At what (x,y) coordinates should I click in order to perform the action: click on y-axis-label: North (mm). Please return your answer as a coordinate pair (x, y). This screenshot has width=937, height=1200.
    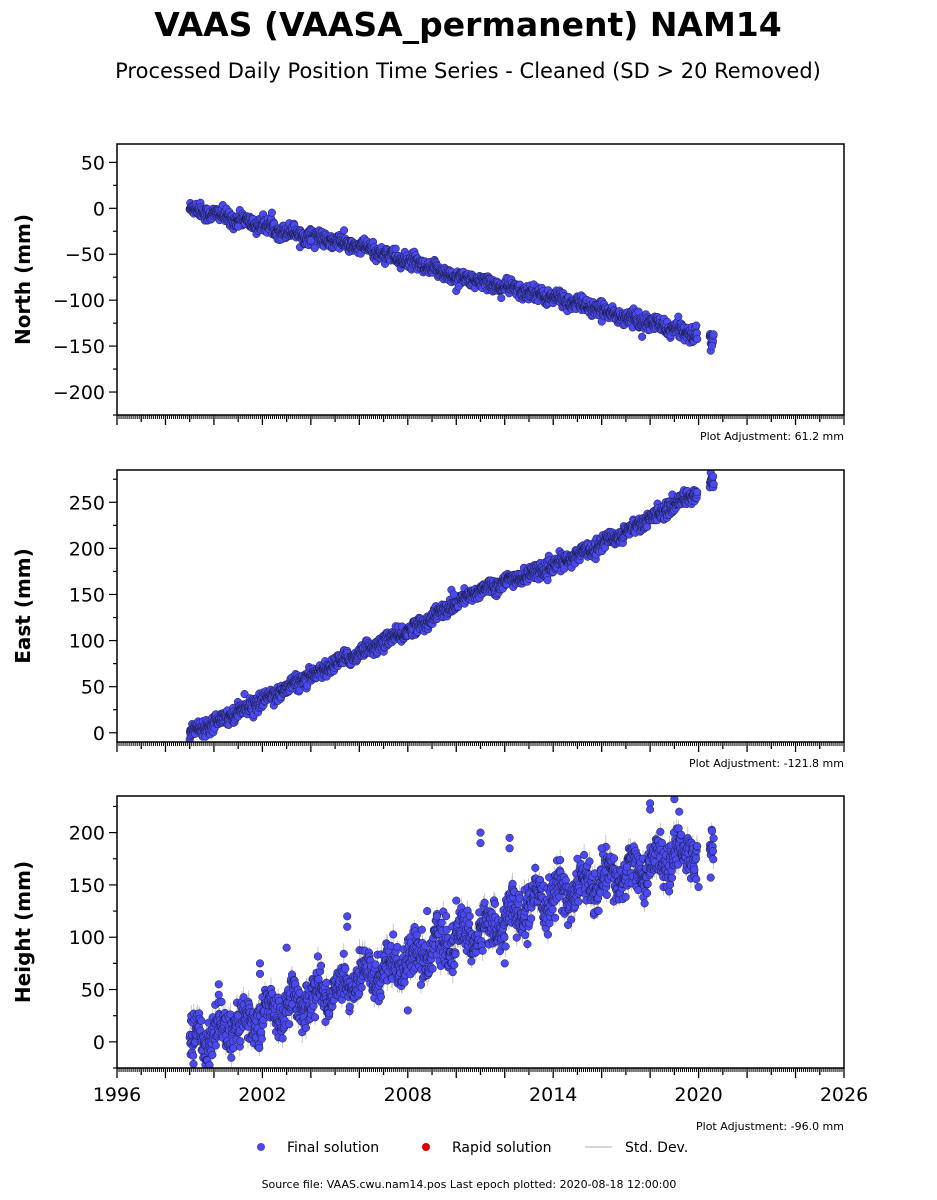
    Looking at the image, I should click on (23, 279).